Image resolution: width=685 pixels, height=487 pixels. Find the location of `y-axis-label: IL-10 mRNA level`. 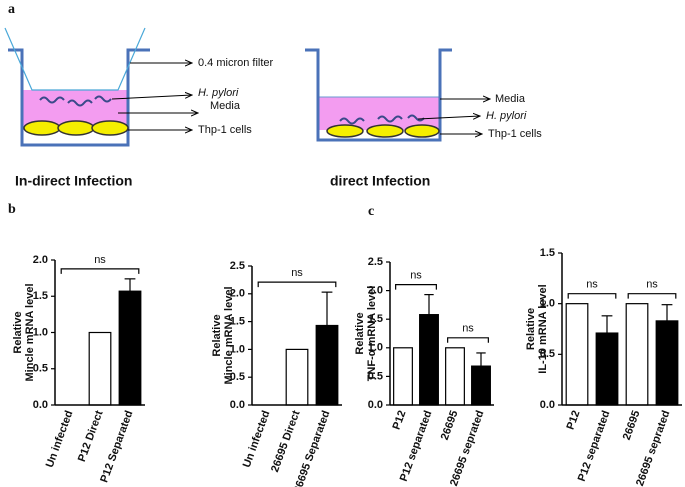

y-axis-label: IL-10 mRNA level is located at coordinates (543, 328).